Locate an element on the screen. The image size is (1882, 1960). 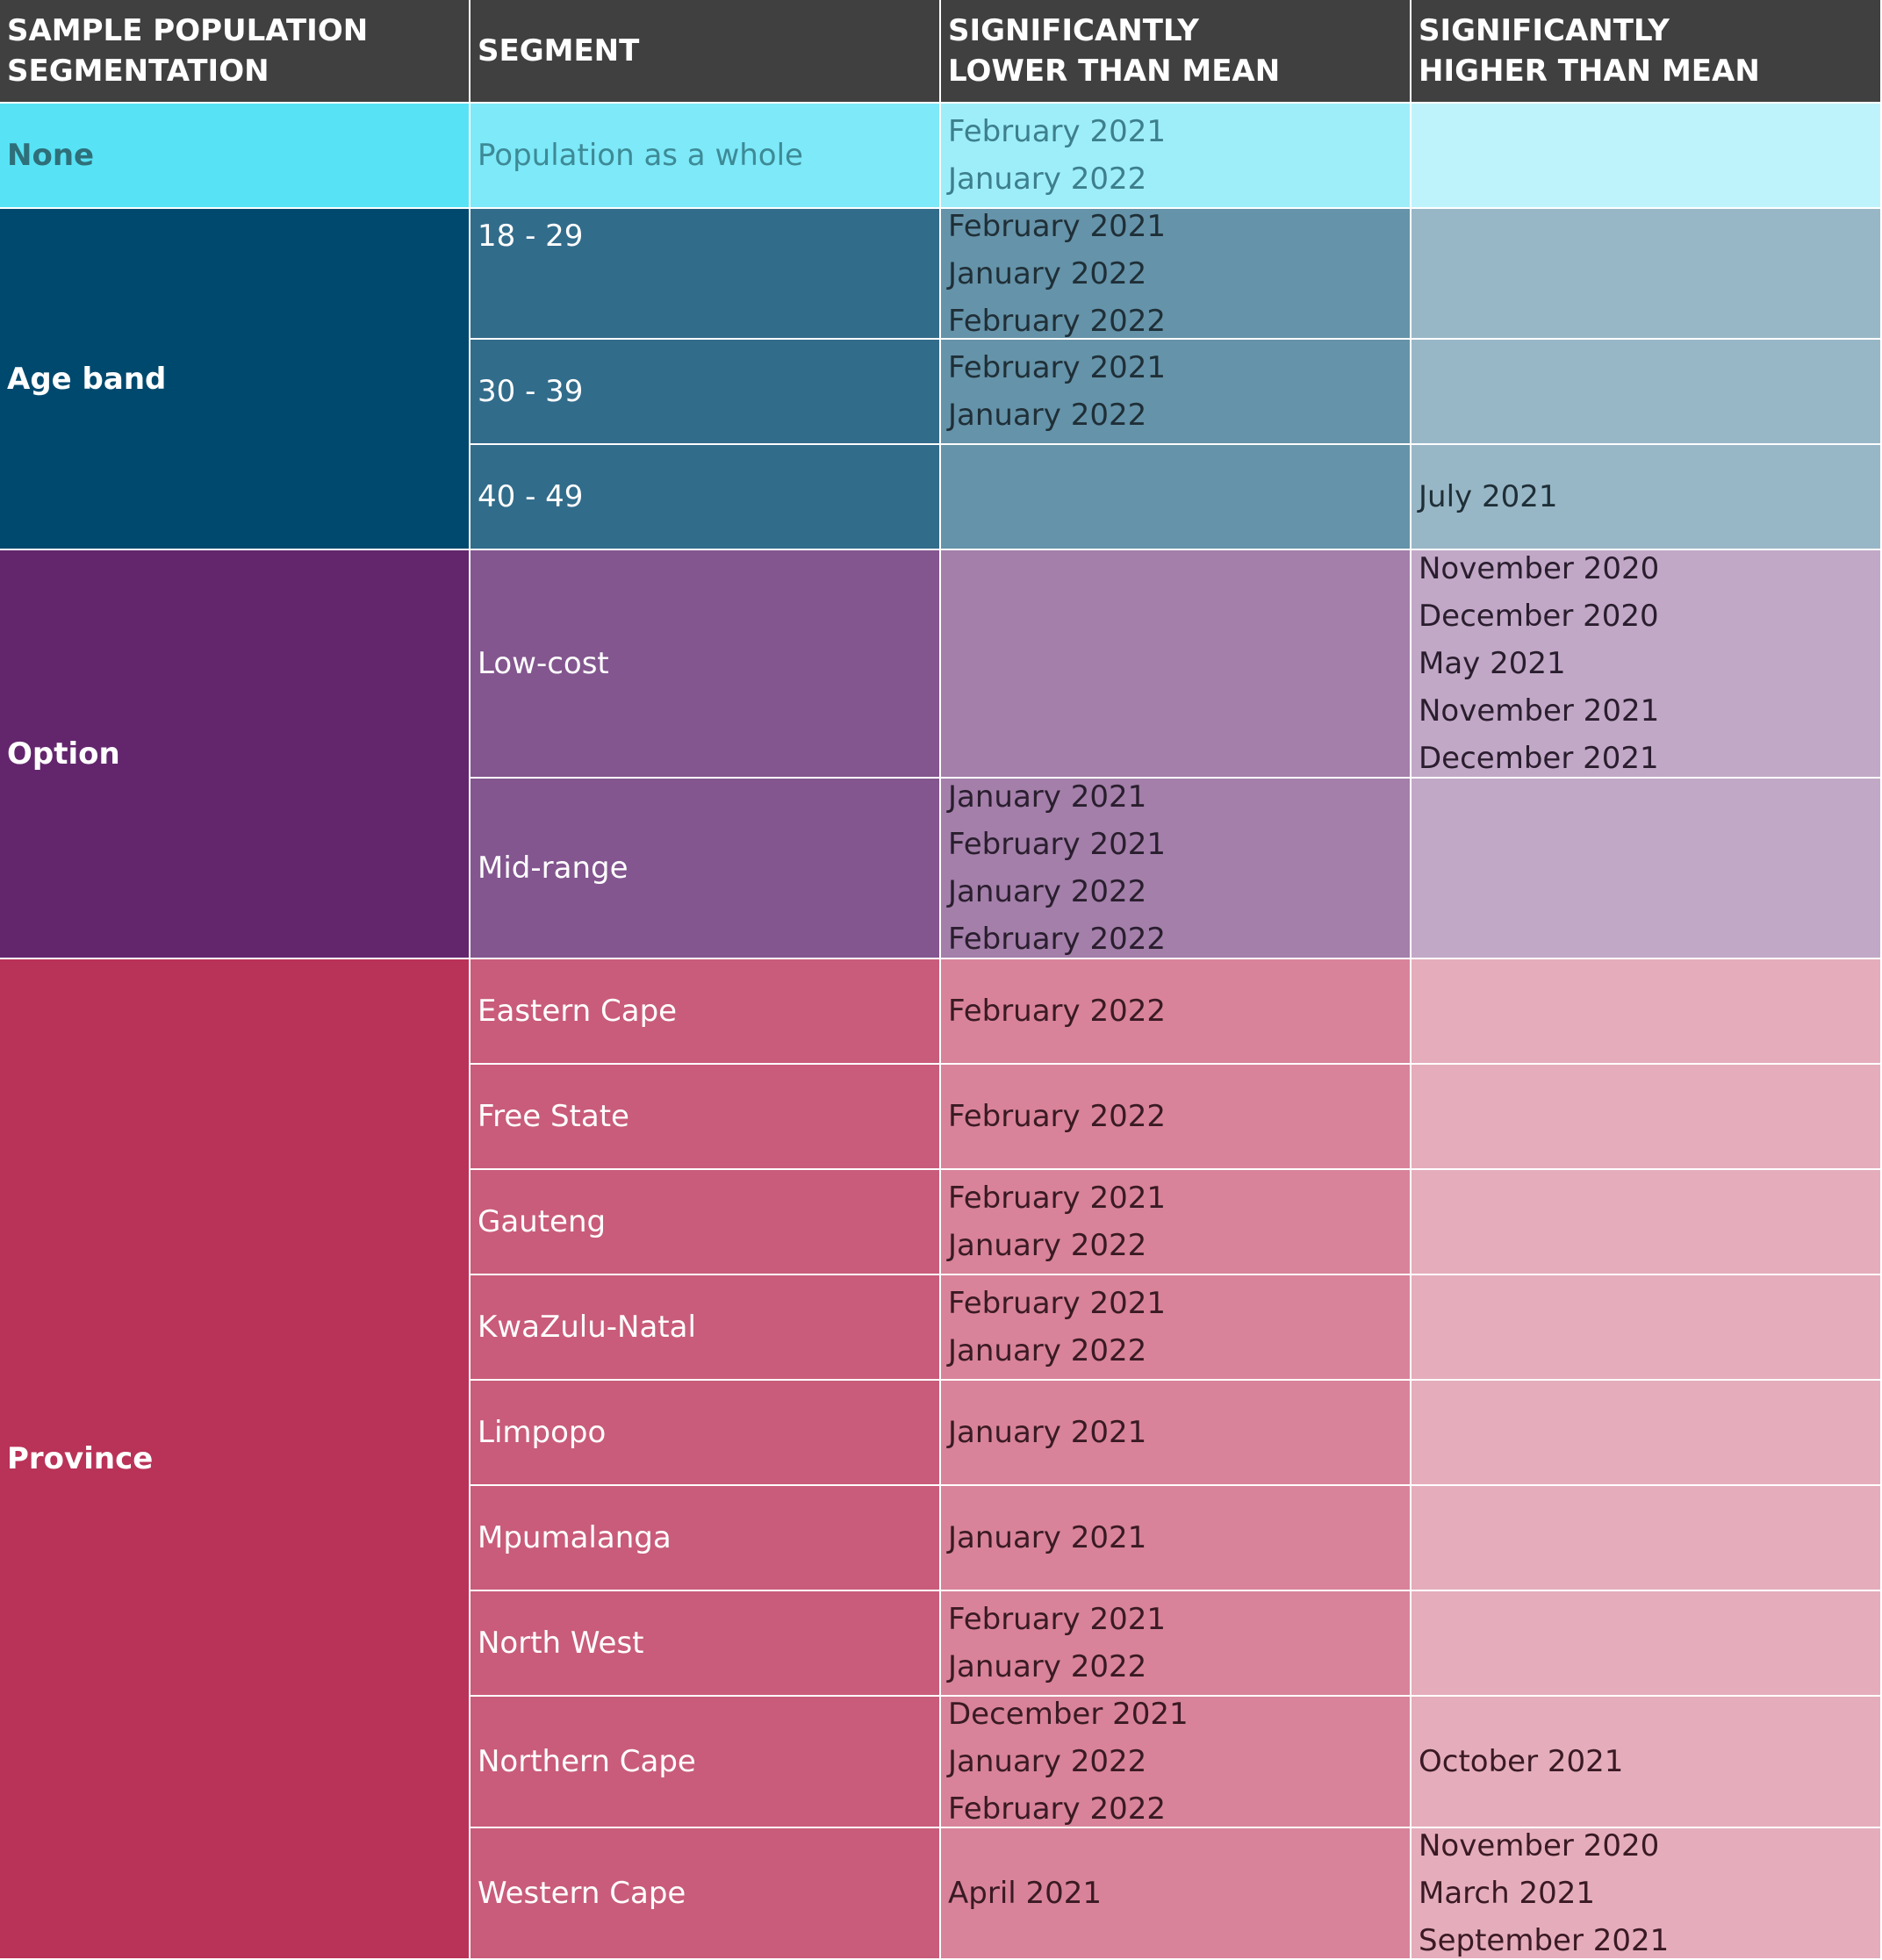
segment-cell: KwaZulu-Natal is located at coordinates (705, 1327).